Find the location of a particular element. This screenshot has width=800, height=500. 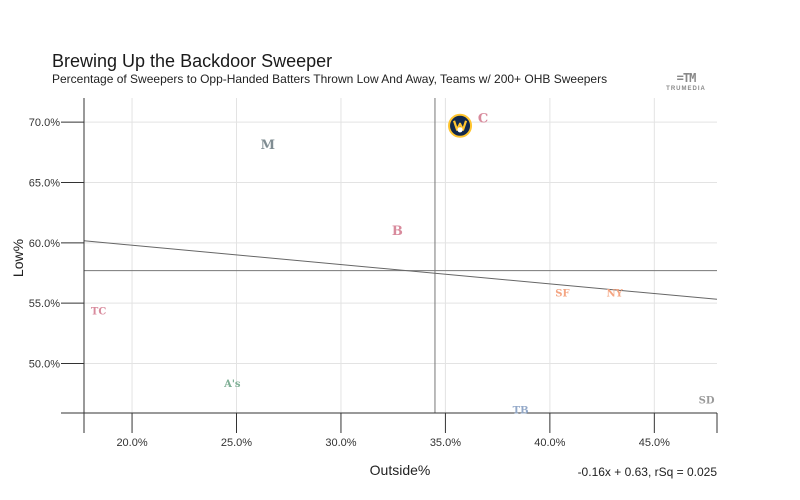

brewers-logo-ball is located at coordinates (460, 130).